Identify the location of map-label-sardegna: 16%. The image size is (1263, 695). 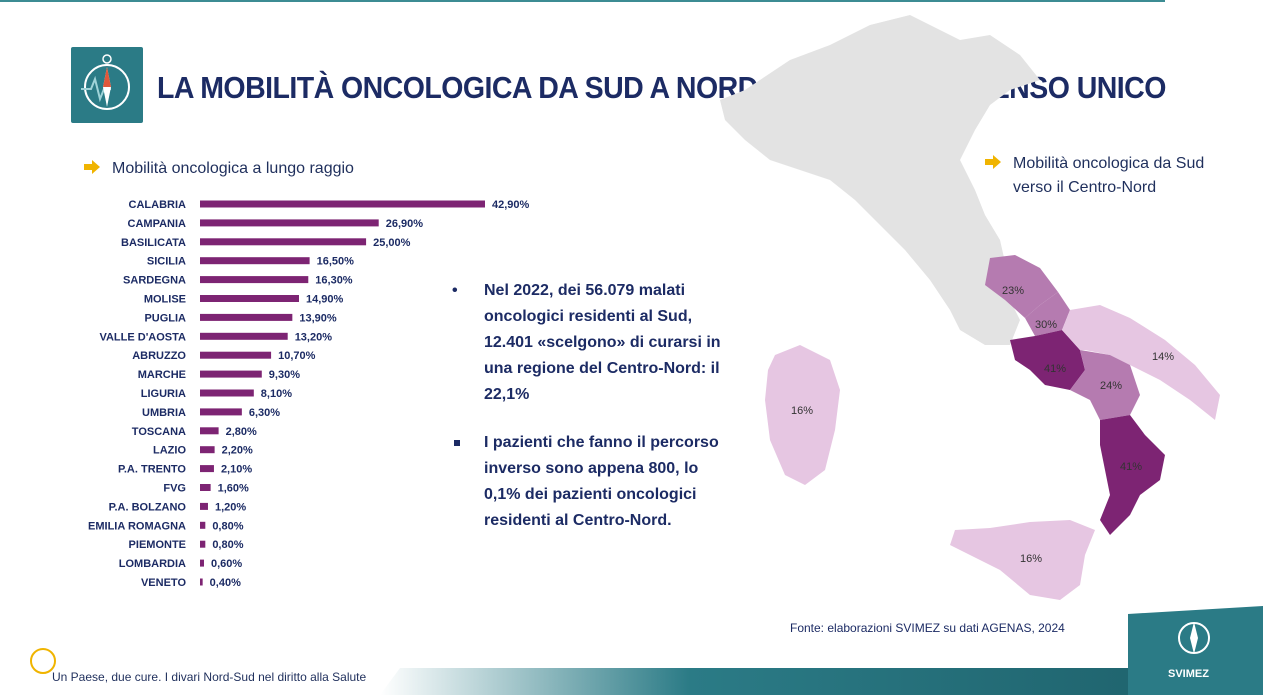
(802, 411).